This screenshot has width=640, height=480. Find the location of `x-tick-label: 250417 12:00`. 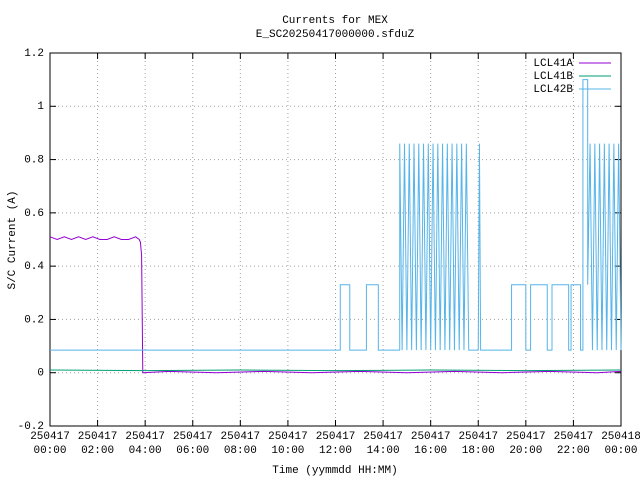

x-tick-label: 250417 12:00 is located at coordinates (335, 444).